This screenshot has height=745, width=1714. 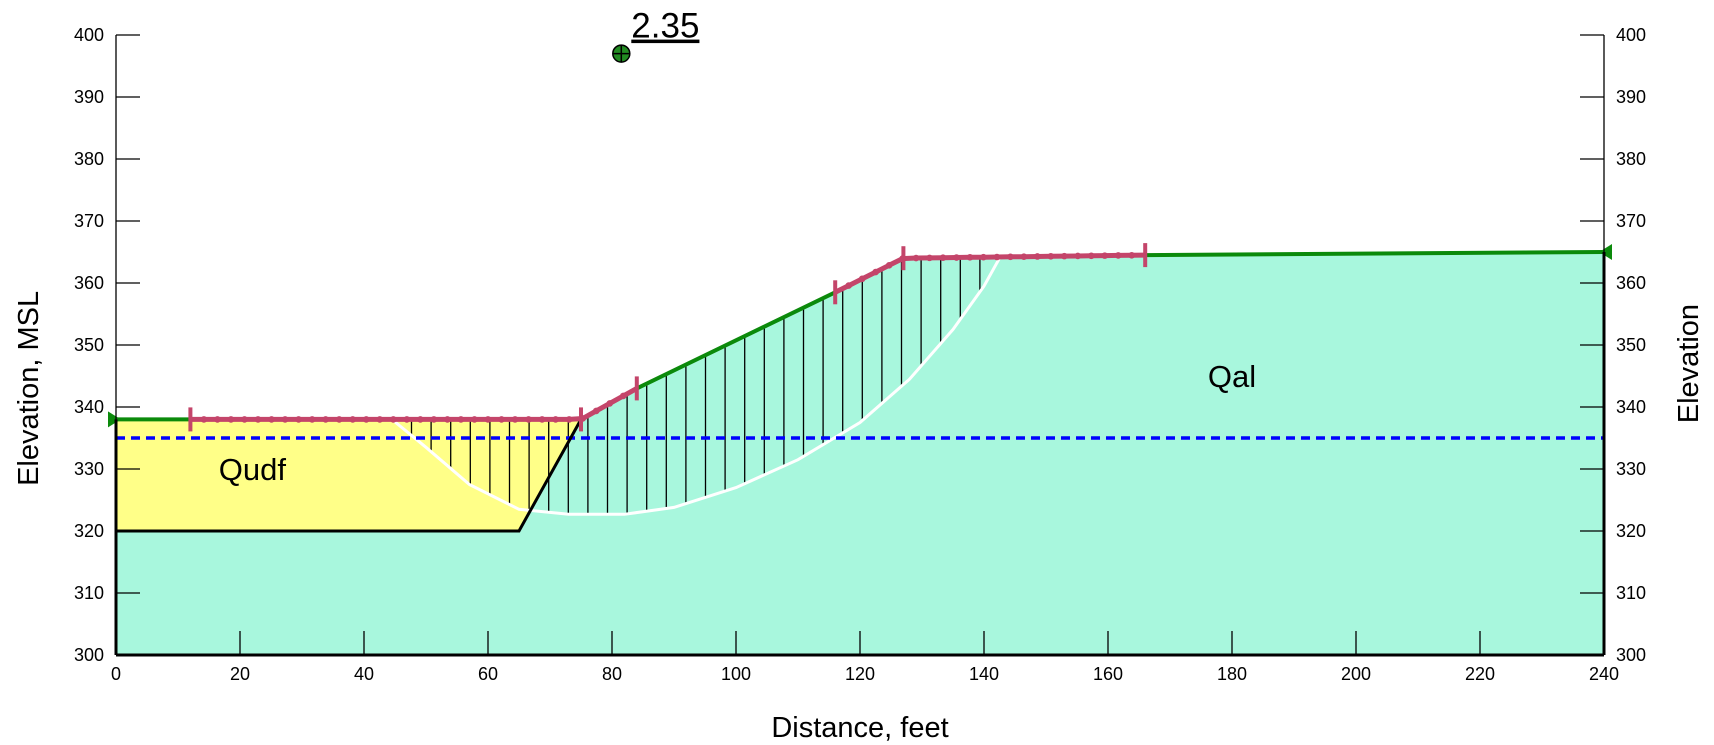 I want to click on qudf-boundary-line, so click(x=349, y=475).